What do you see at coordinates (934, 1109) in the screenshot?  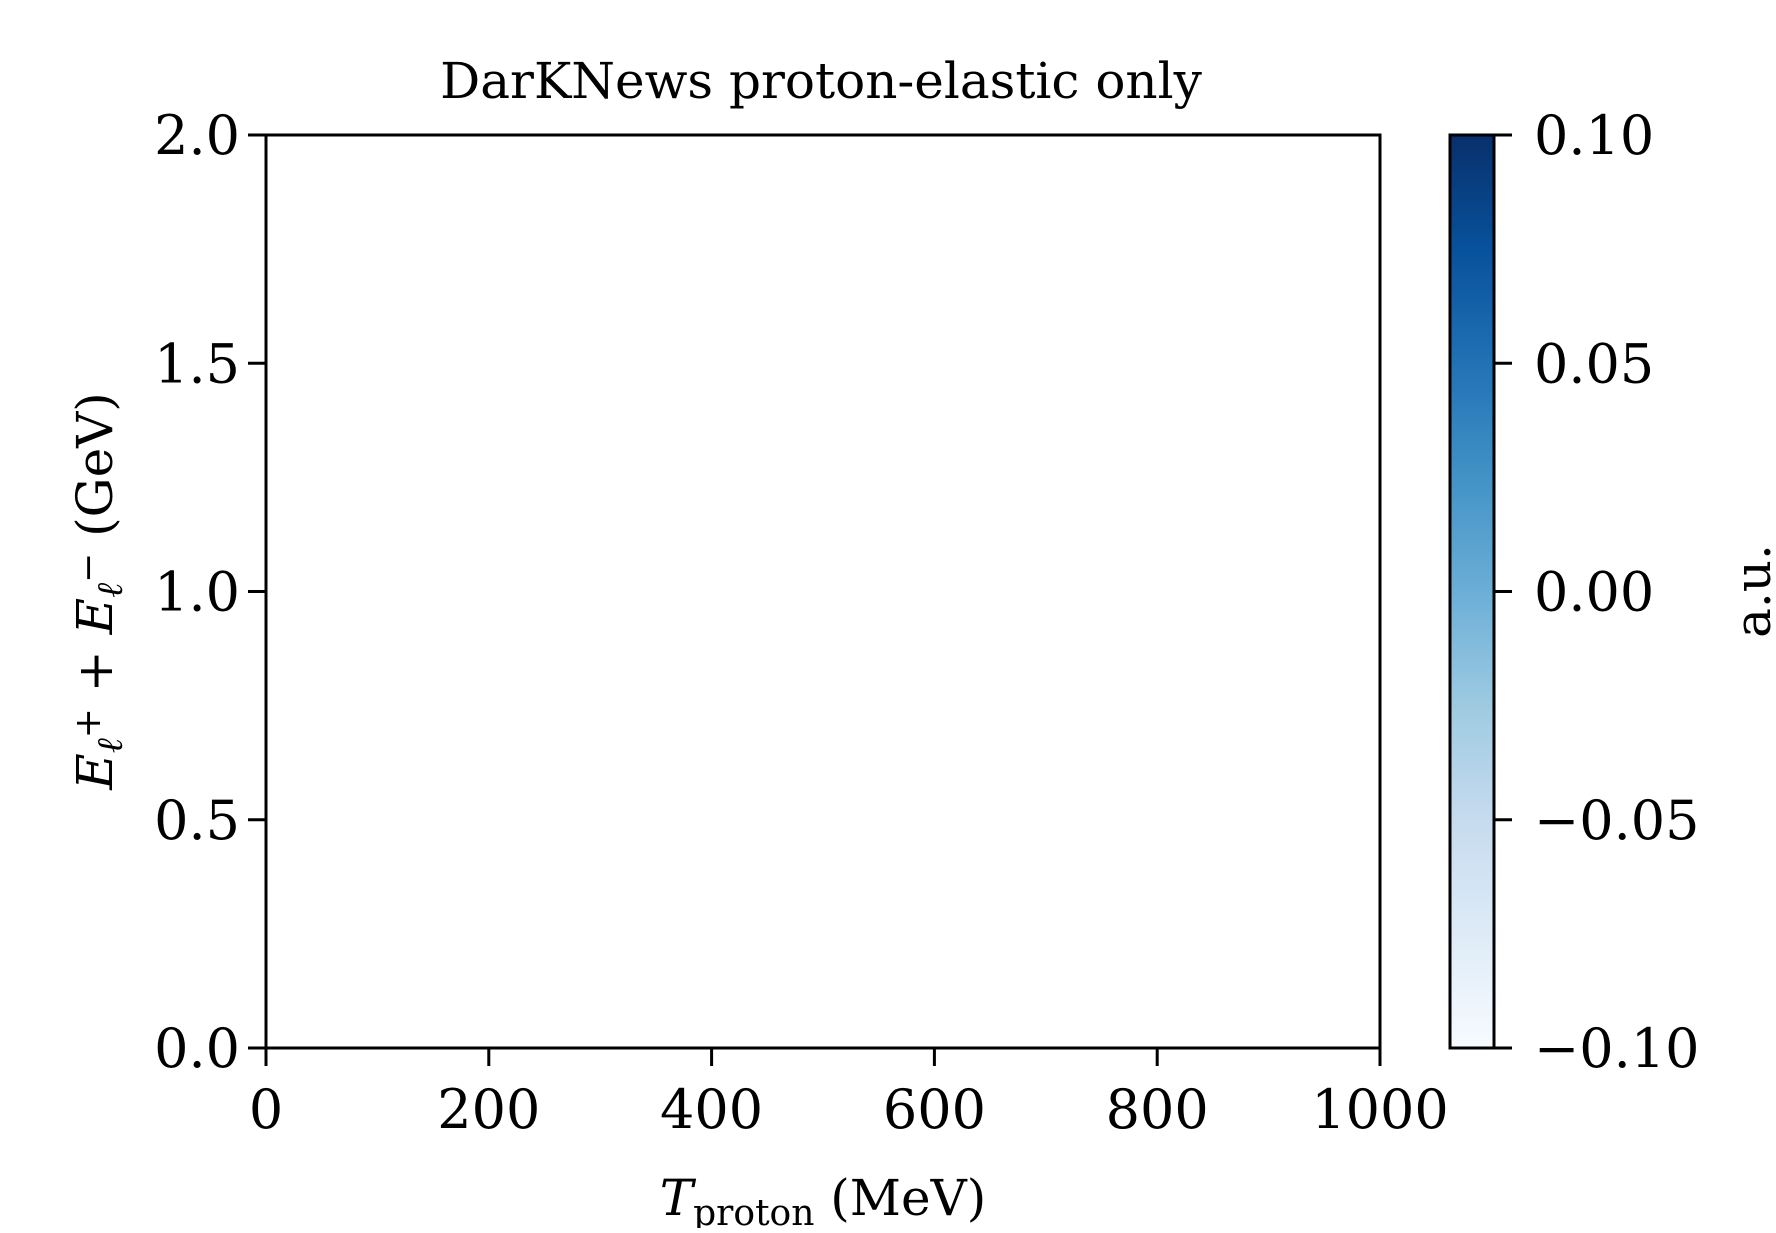 I see `x-tick-label: 600` at bounding box center [934, 1109].